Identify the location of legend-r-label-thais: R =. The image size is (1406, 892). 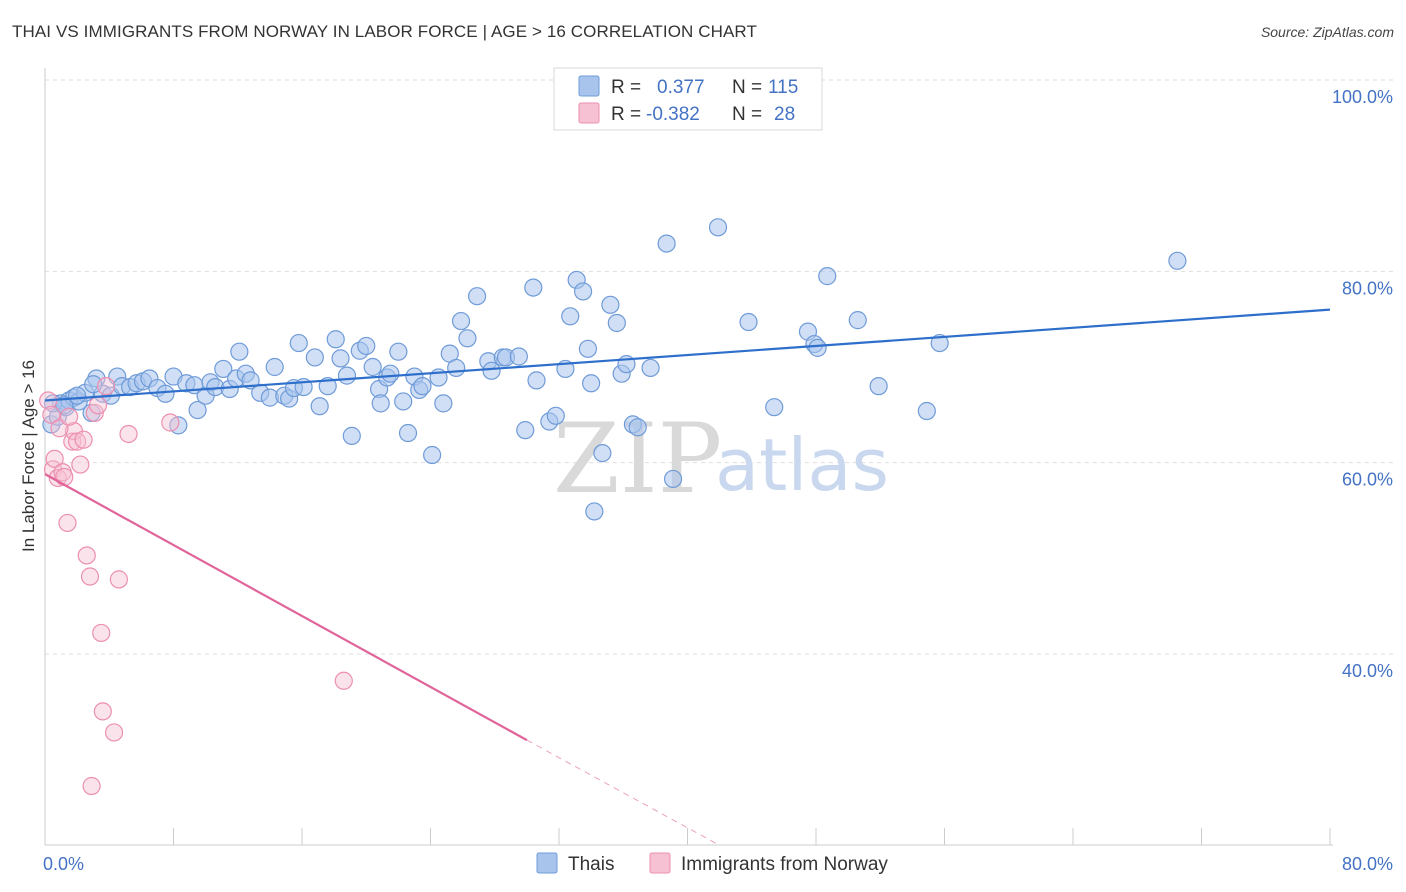
(626, 87).